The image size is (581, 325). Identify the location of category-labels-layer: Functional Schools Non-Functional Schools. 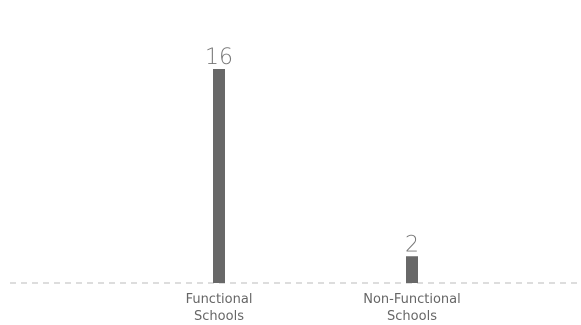
(323, 308).